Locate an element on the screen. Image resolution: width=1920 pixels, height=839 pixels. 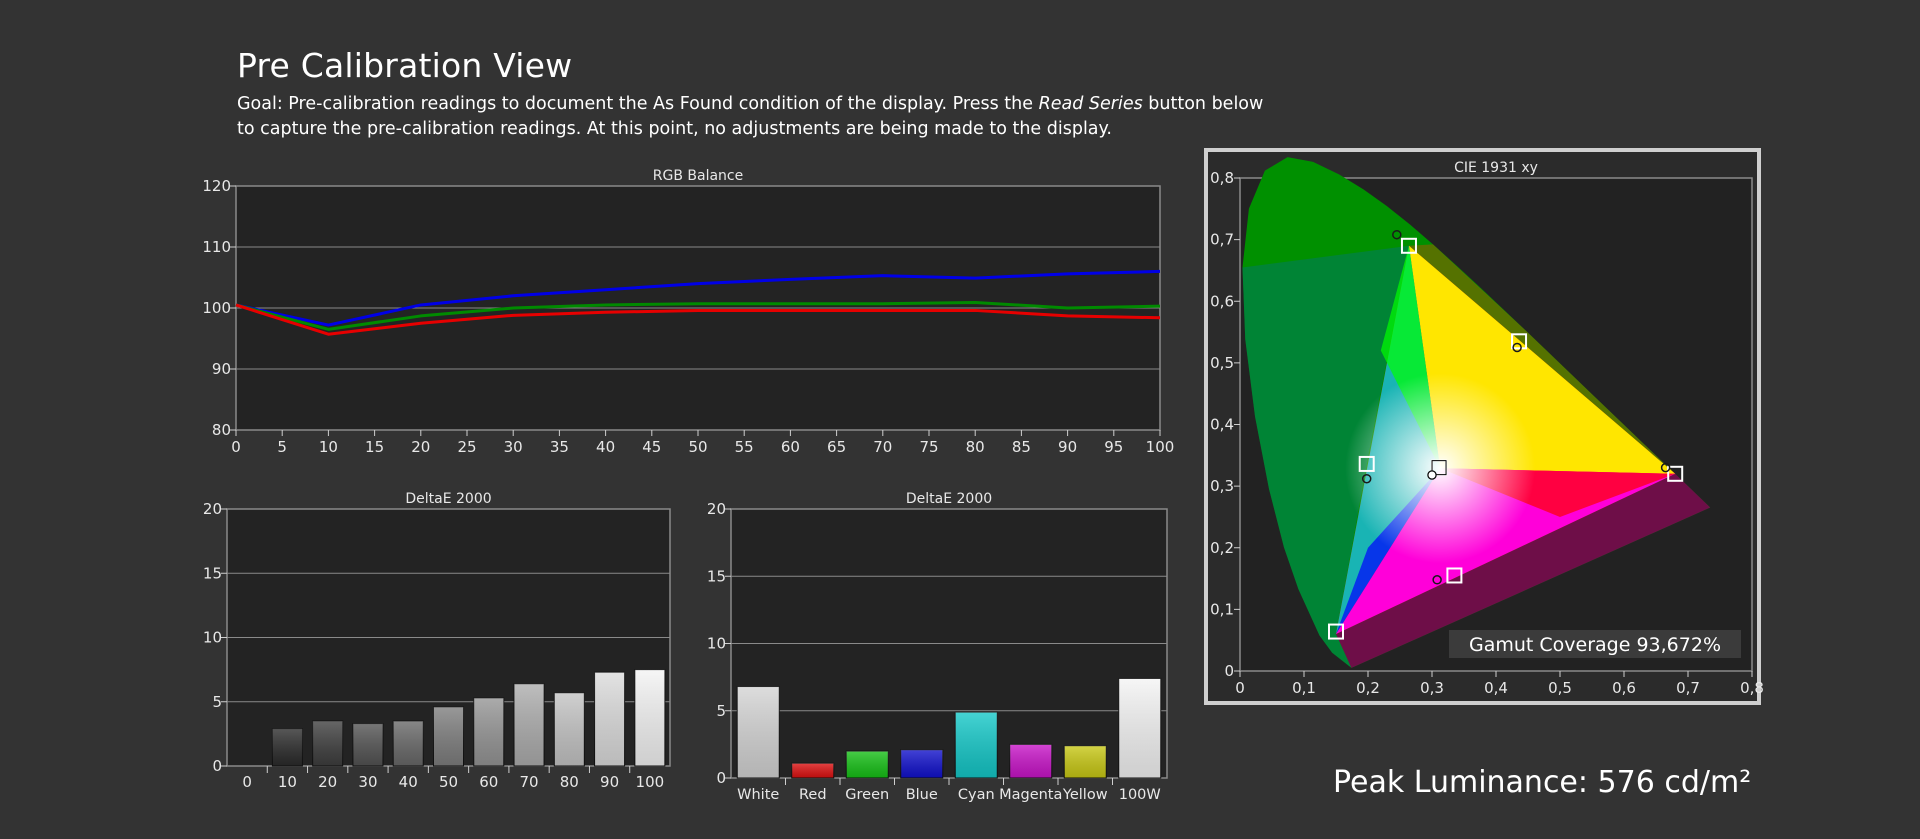
cie-y-tick-label: 0,3 is located at coordinates (1222, 486).